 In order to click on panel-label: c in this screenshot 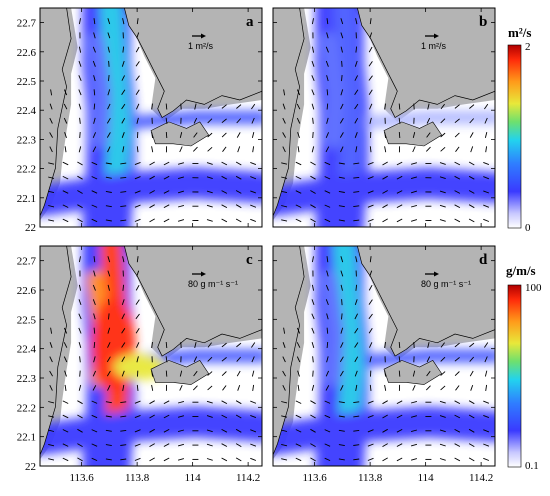, I will do `click(249, 260)`.